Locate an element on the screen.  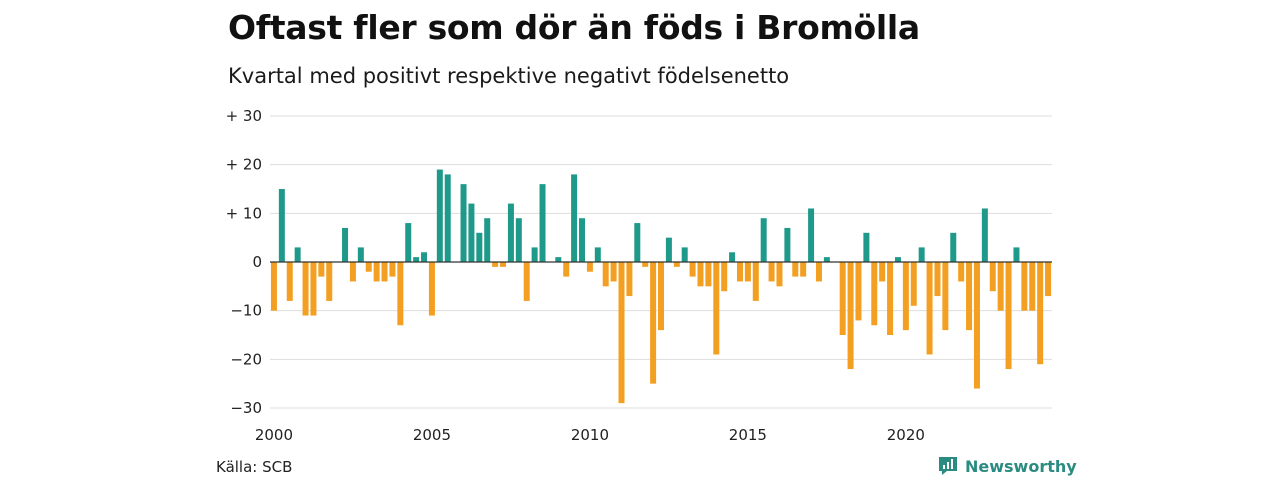
chart-title: Oftast fler som dör än föds i Bromölla is located at coordinates (574, 27).